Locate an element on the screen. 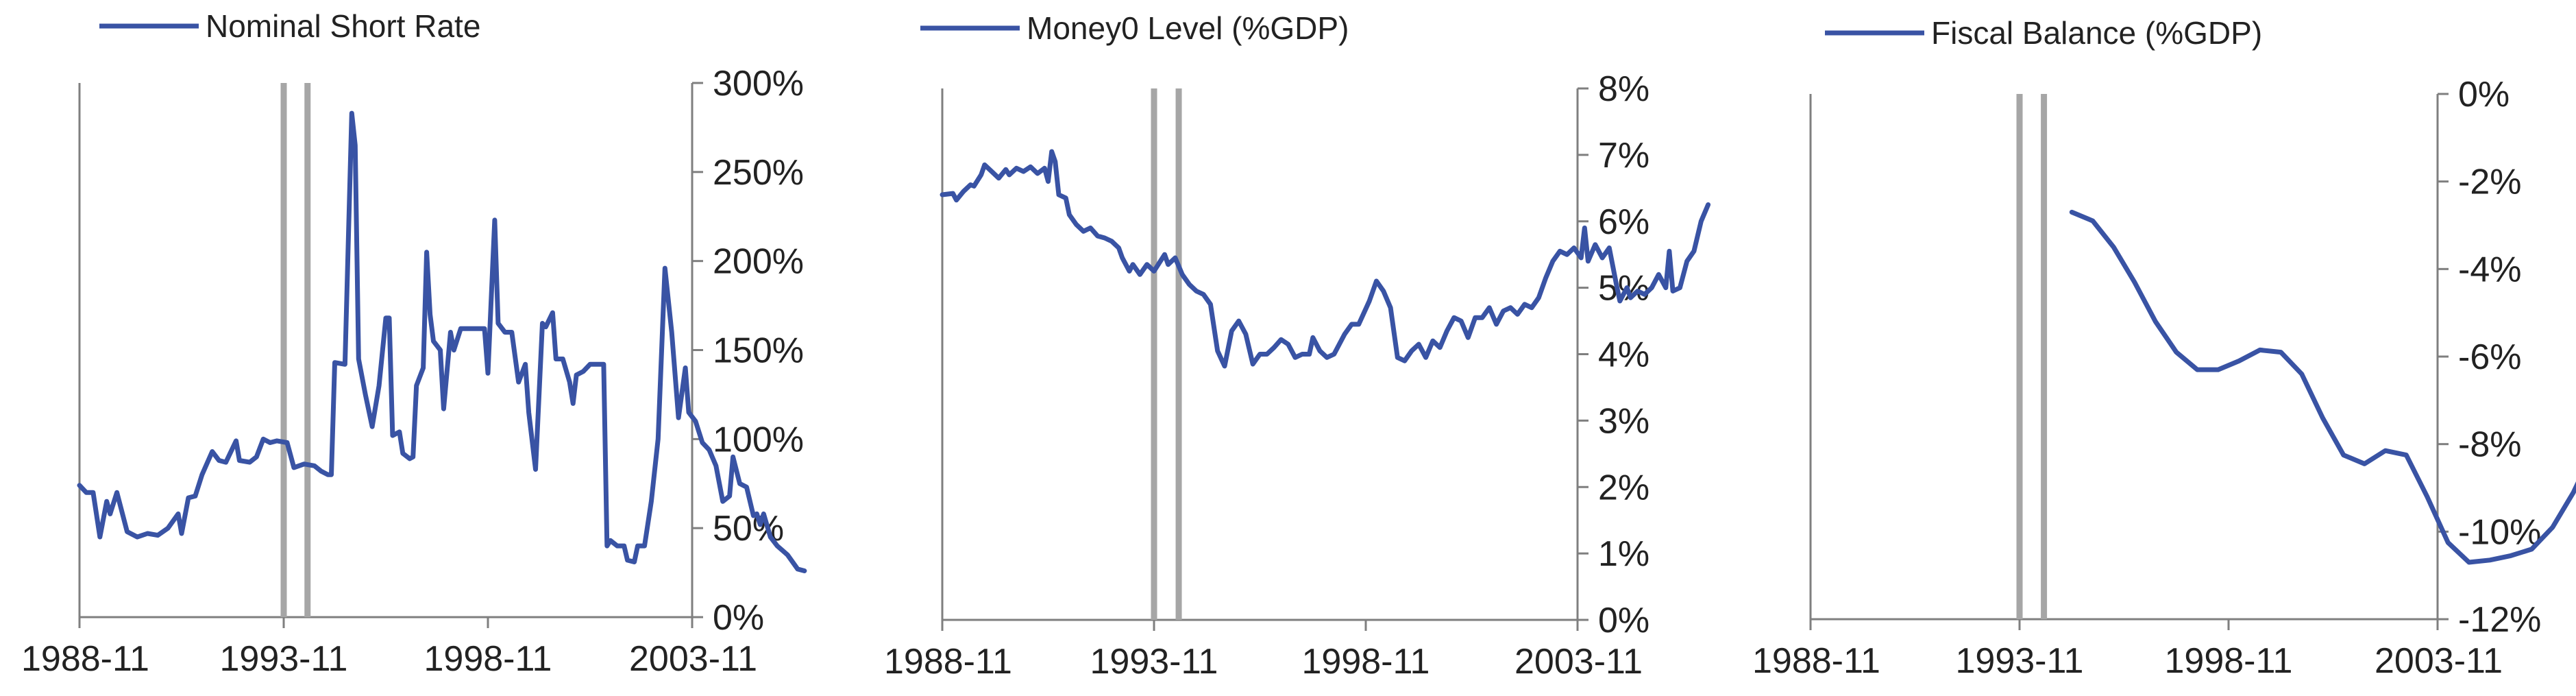  y-tick-label: 200% is located at coordinates (759, 262).